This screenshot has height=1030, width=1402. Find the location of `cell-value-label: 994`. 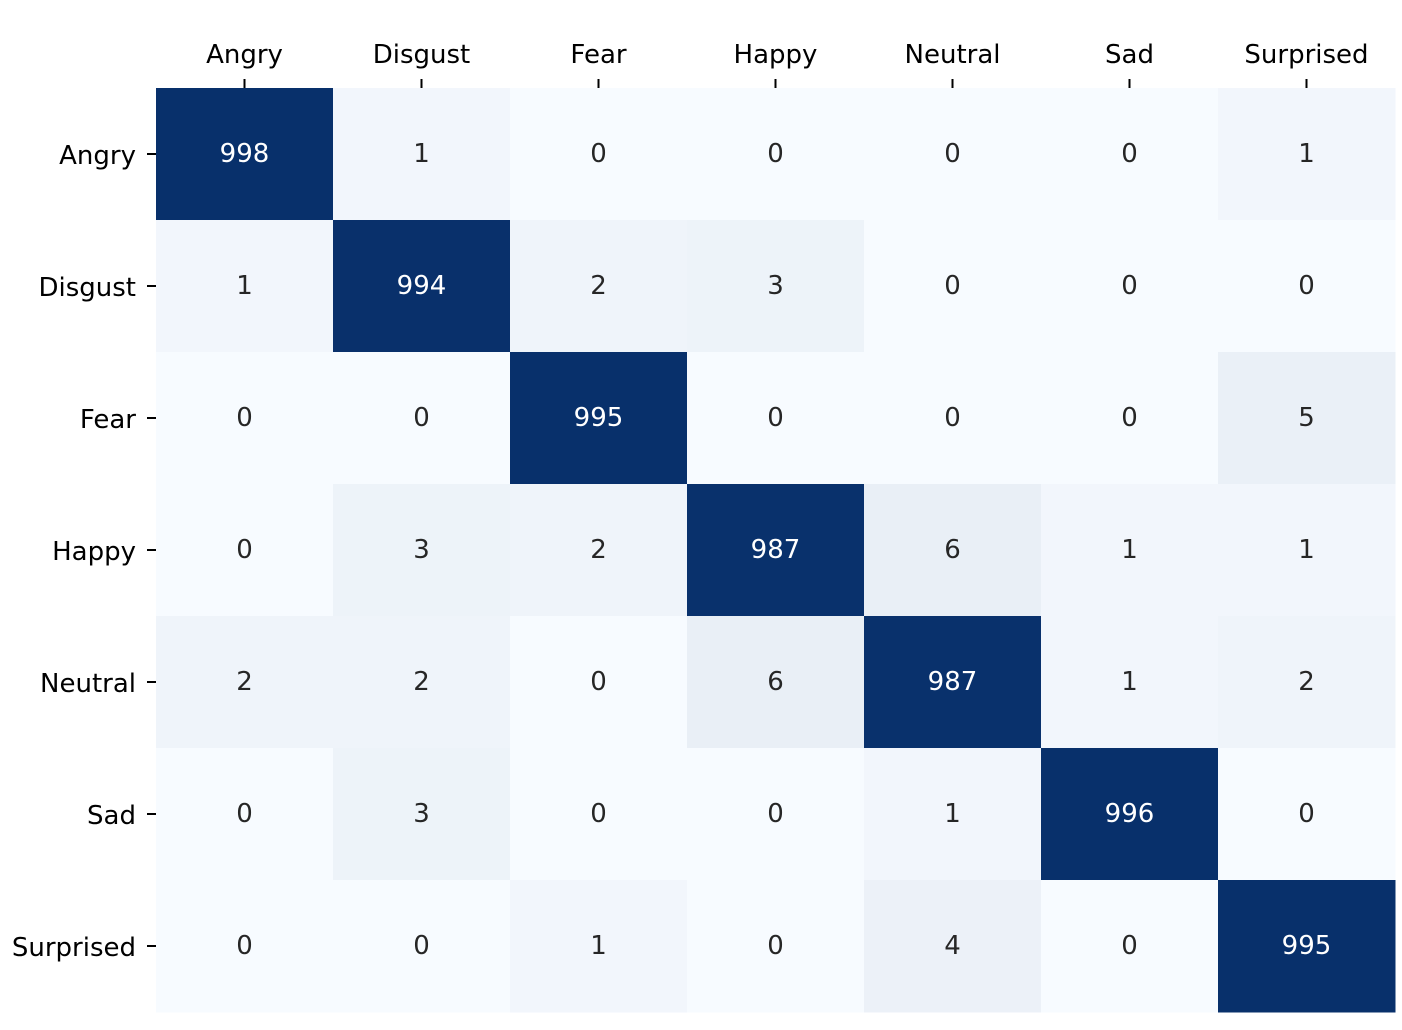

cell-value-label: 994 is located at coordinates (422, 286).